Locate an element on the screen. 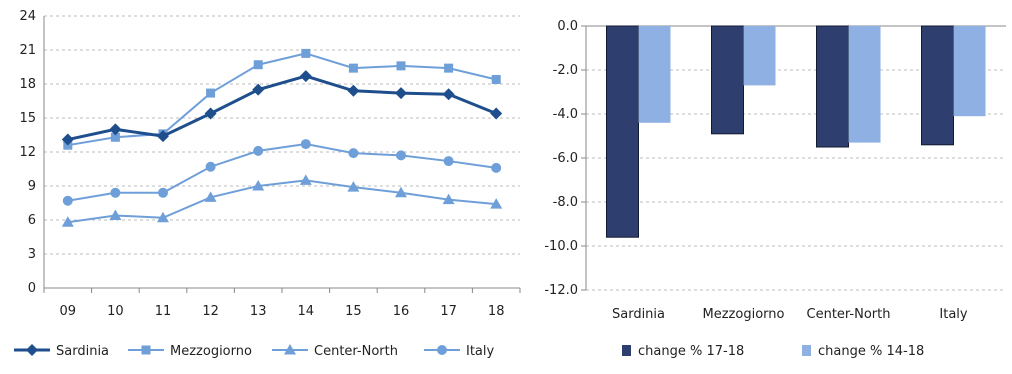  x-tick-label: 12 is located at coordinates (210, 311).